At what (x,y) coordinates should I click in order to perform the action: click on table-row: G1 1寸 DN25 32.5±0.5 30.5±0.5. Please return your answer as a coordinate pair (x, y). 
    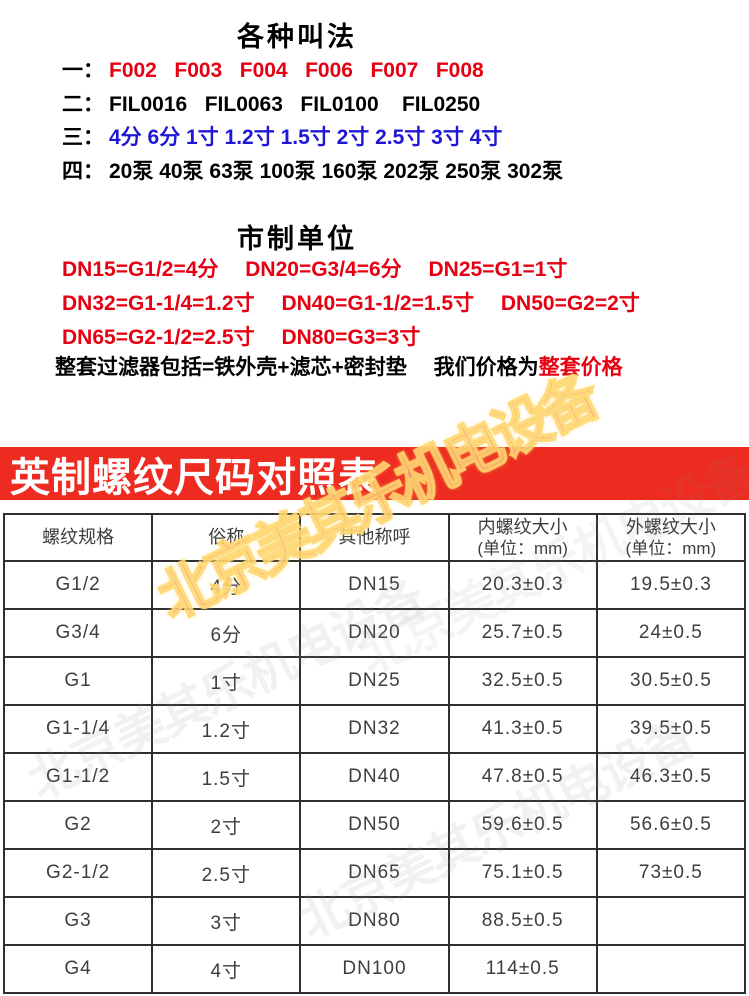
    Looking at the image, I should click on (374, 681).